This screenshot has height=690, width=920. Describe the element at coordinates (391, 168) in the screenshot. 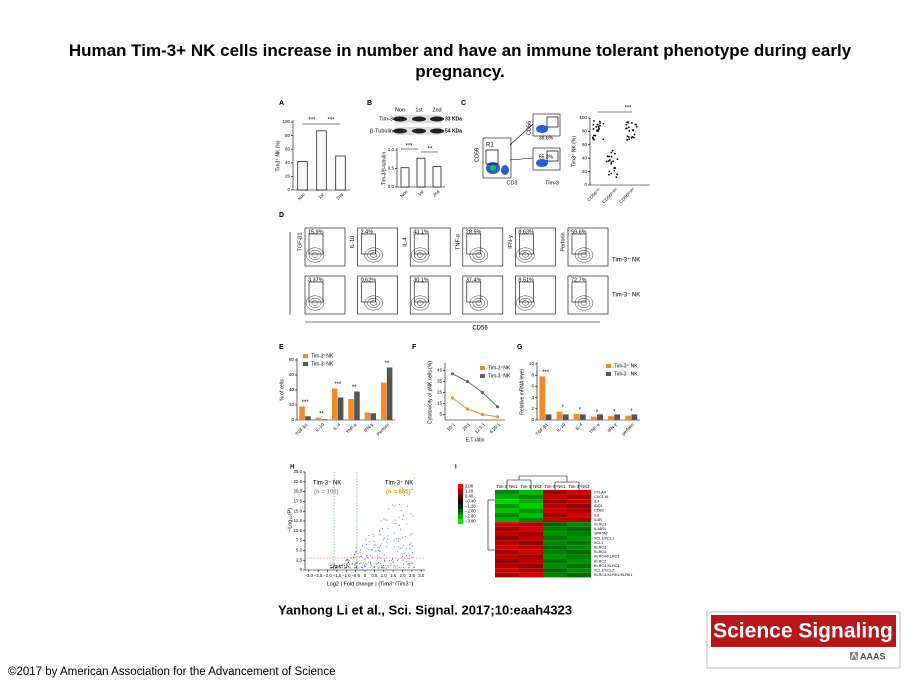

I see `y-tick-label: 0.5` at that location.